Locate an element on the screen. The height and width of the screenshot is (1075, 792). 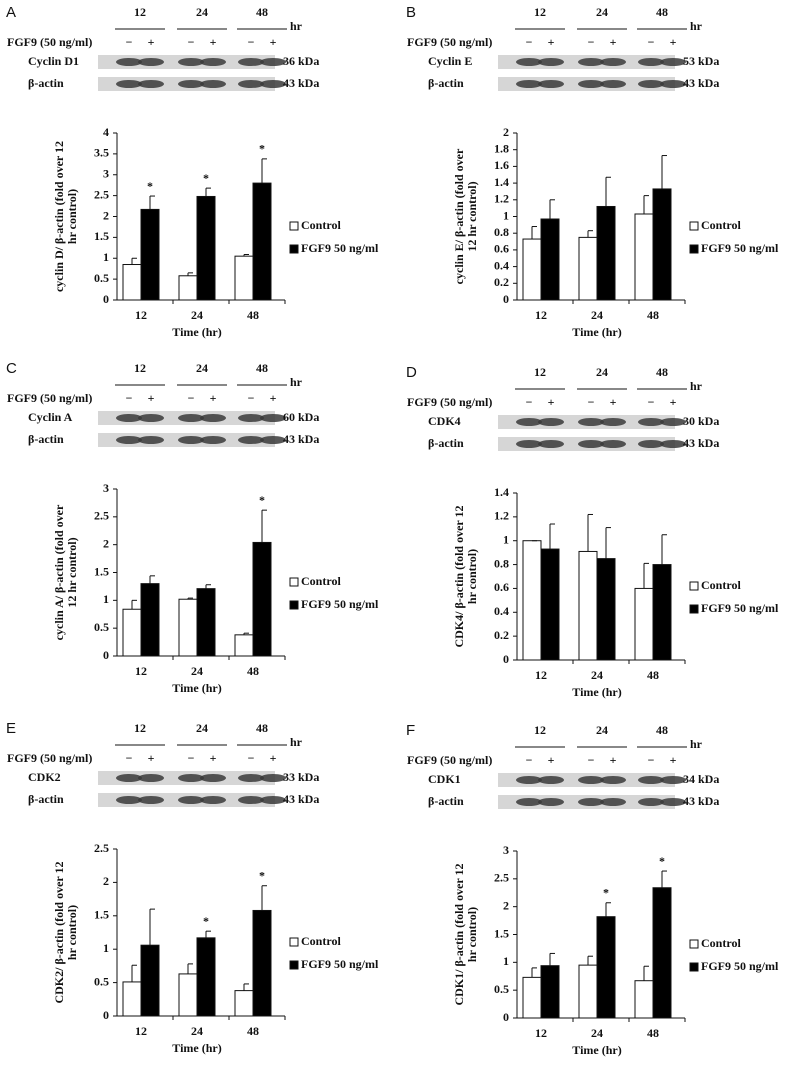
band-name: CDK2 is located at coordinates (44, 777).